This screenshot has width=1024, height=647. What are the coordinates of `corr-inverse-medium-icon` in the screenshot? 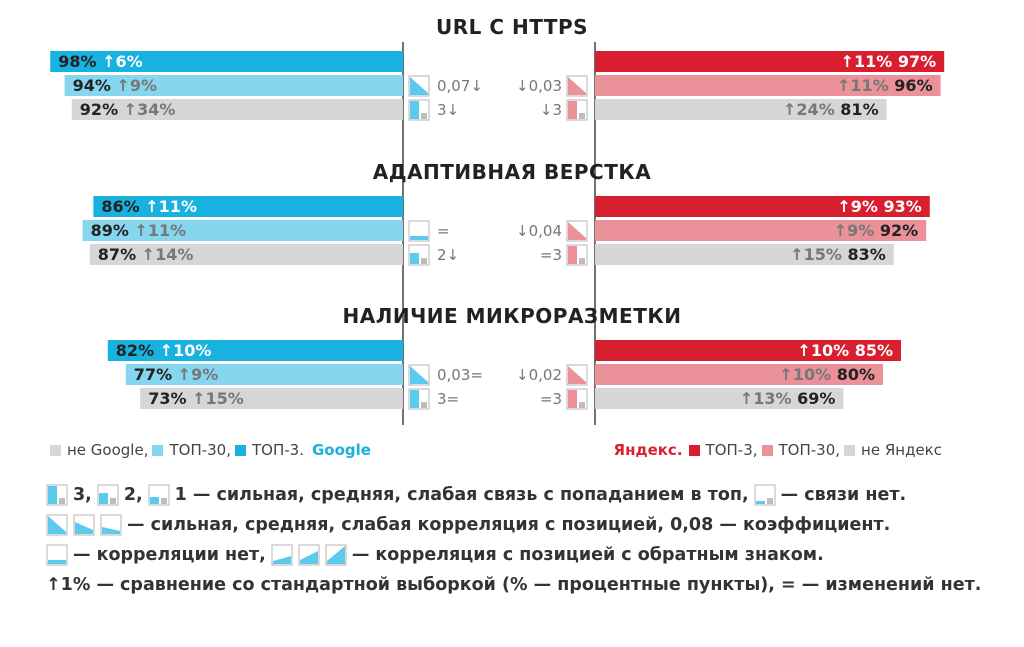 It's located at (309, 555).